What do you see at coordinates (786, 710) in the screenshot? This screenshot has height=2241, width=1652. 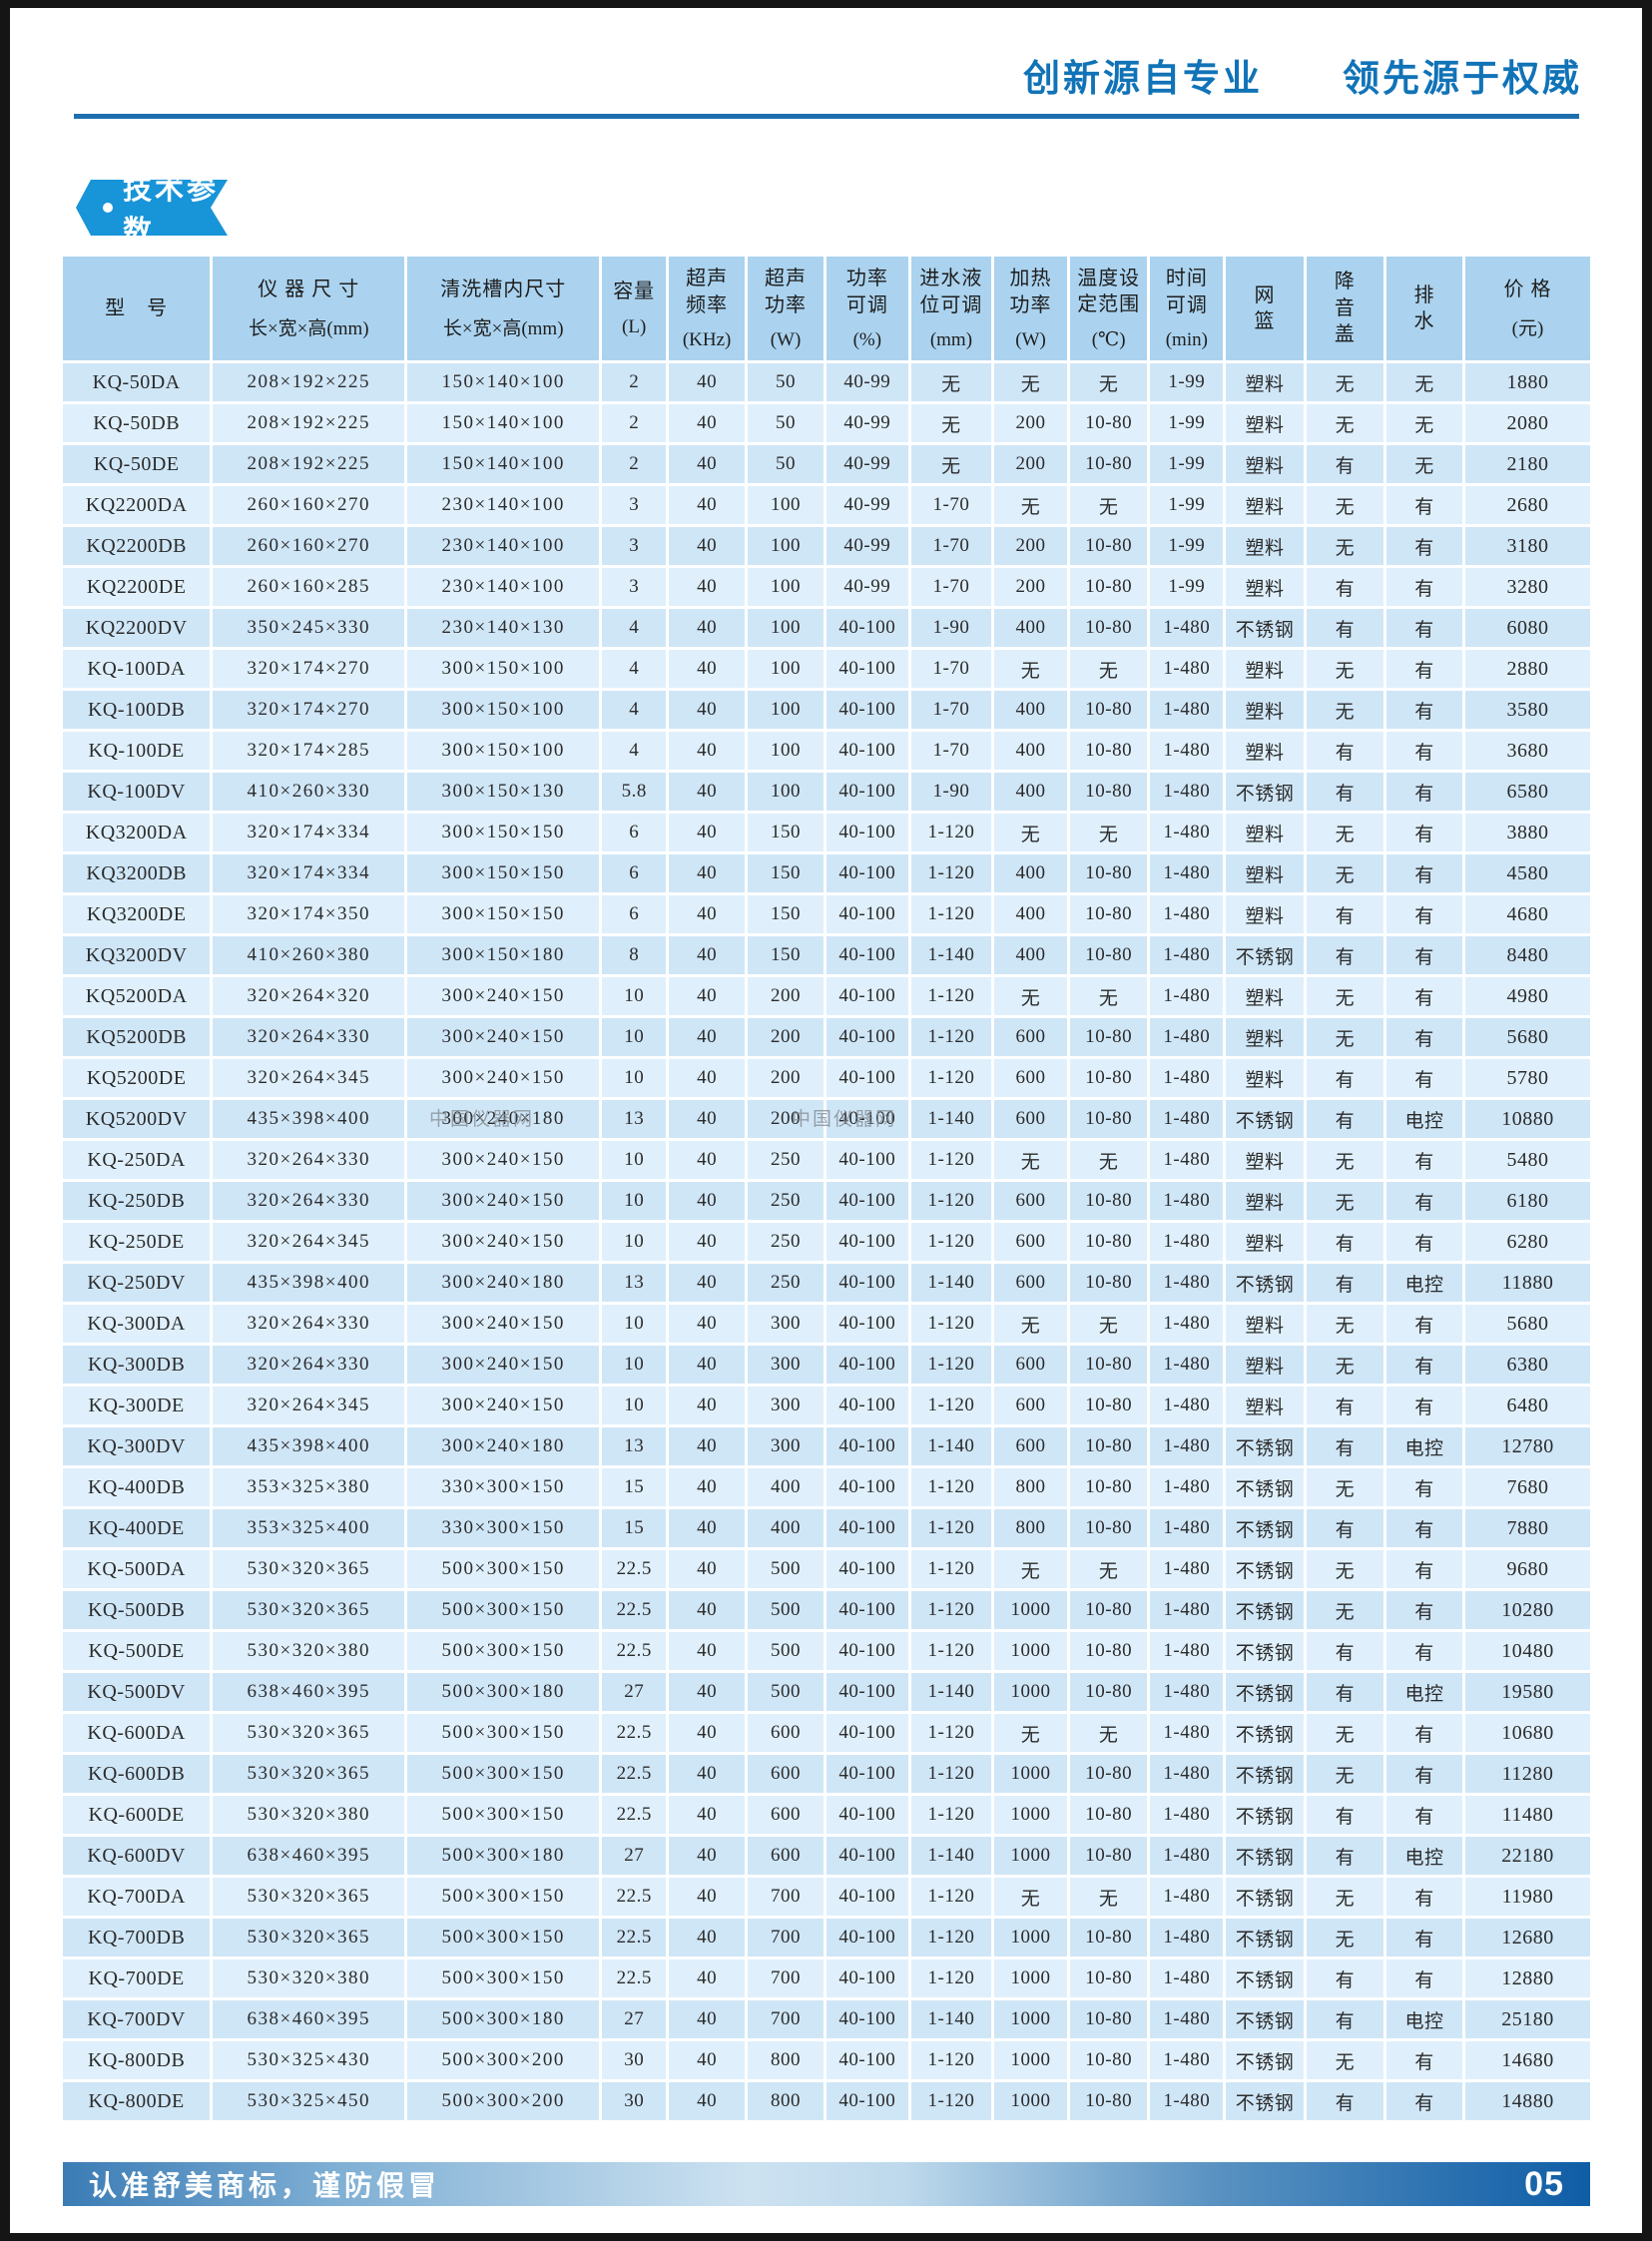 I see `cell-us-power: 100` at bounding box center [786, 710].